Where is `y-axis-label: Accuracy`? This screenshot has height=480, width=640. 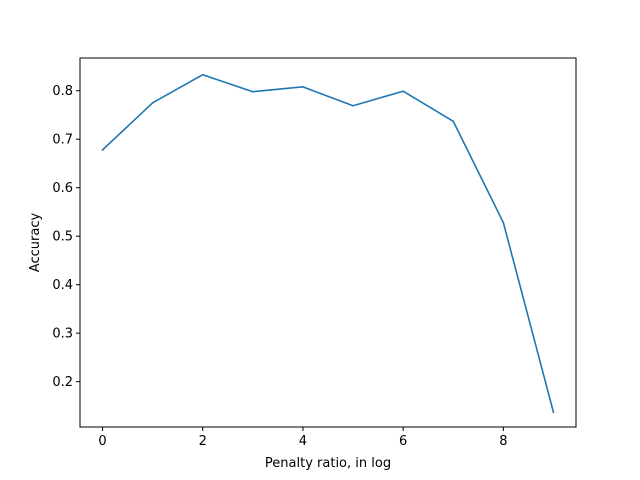 y-axis-label: Accuracy is located at coordinates (35, 243).